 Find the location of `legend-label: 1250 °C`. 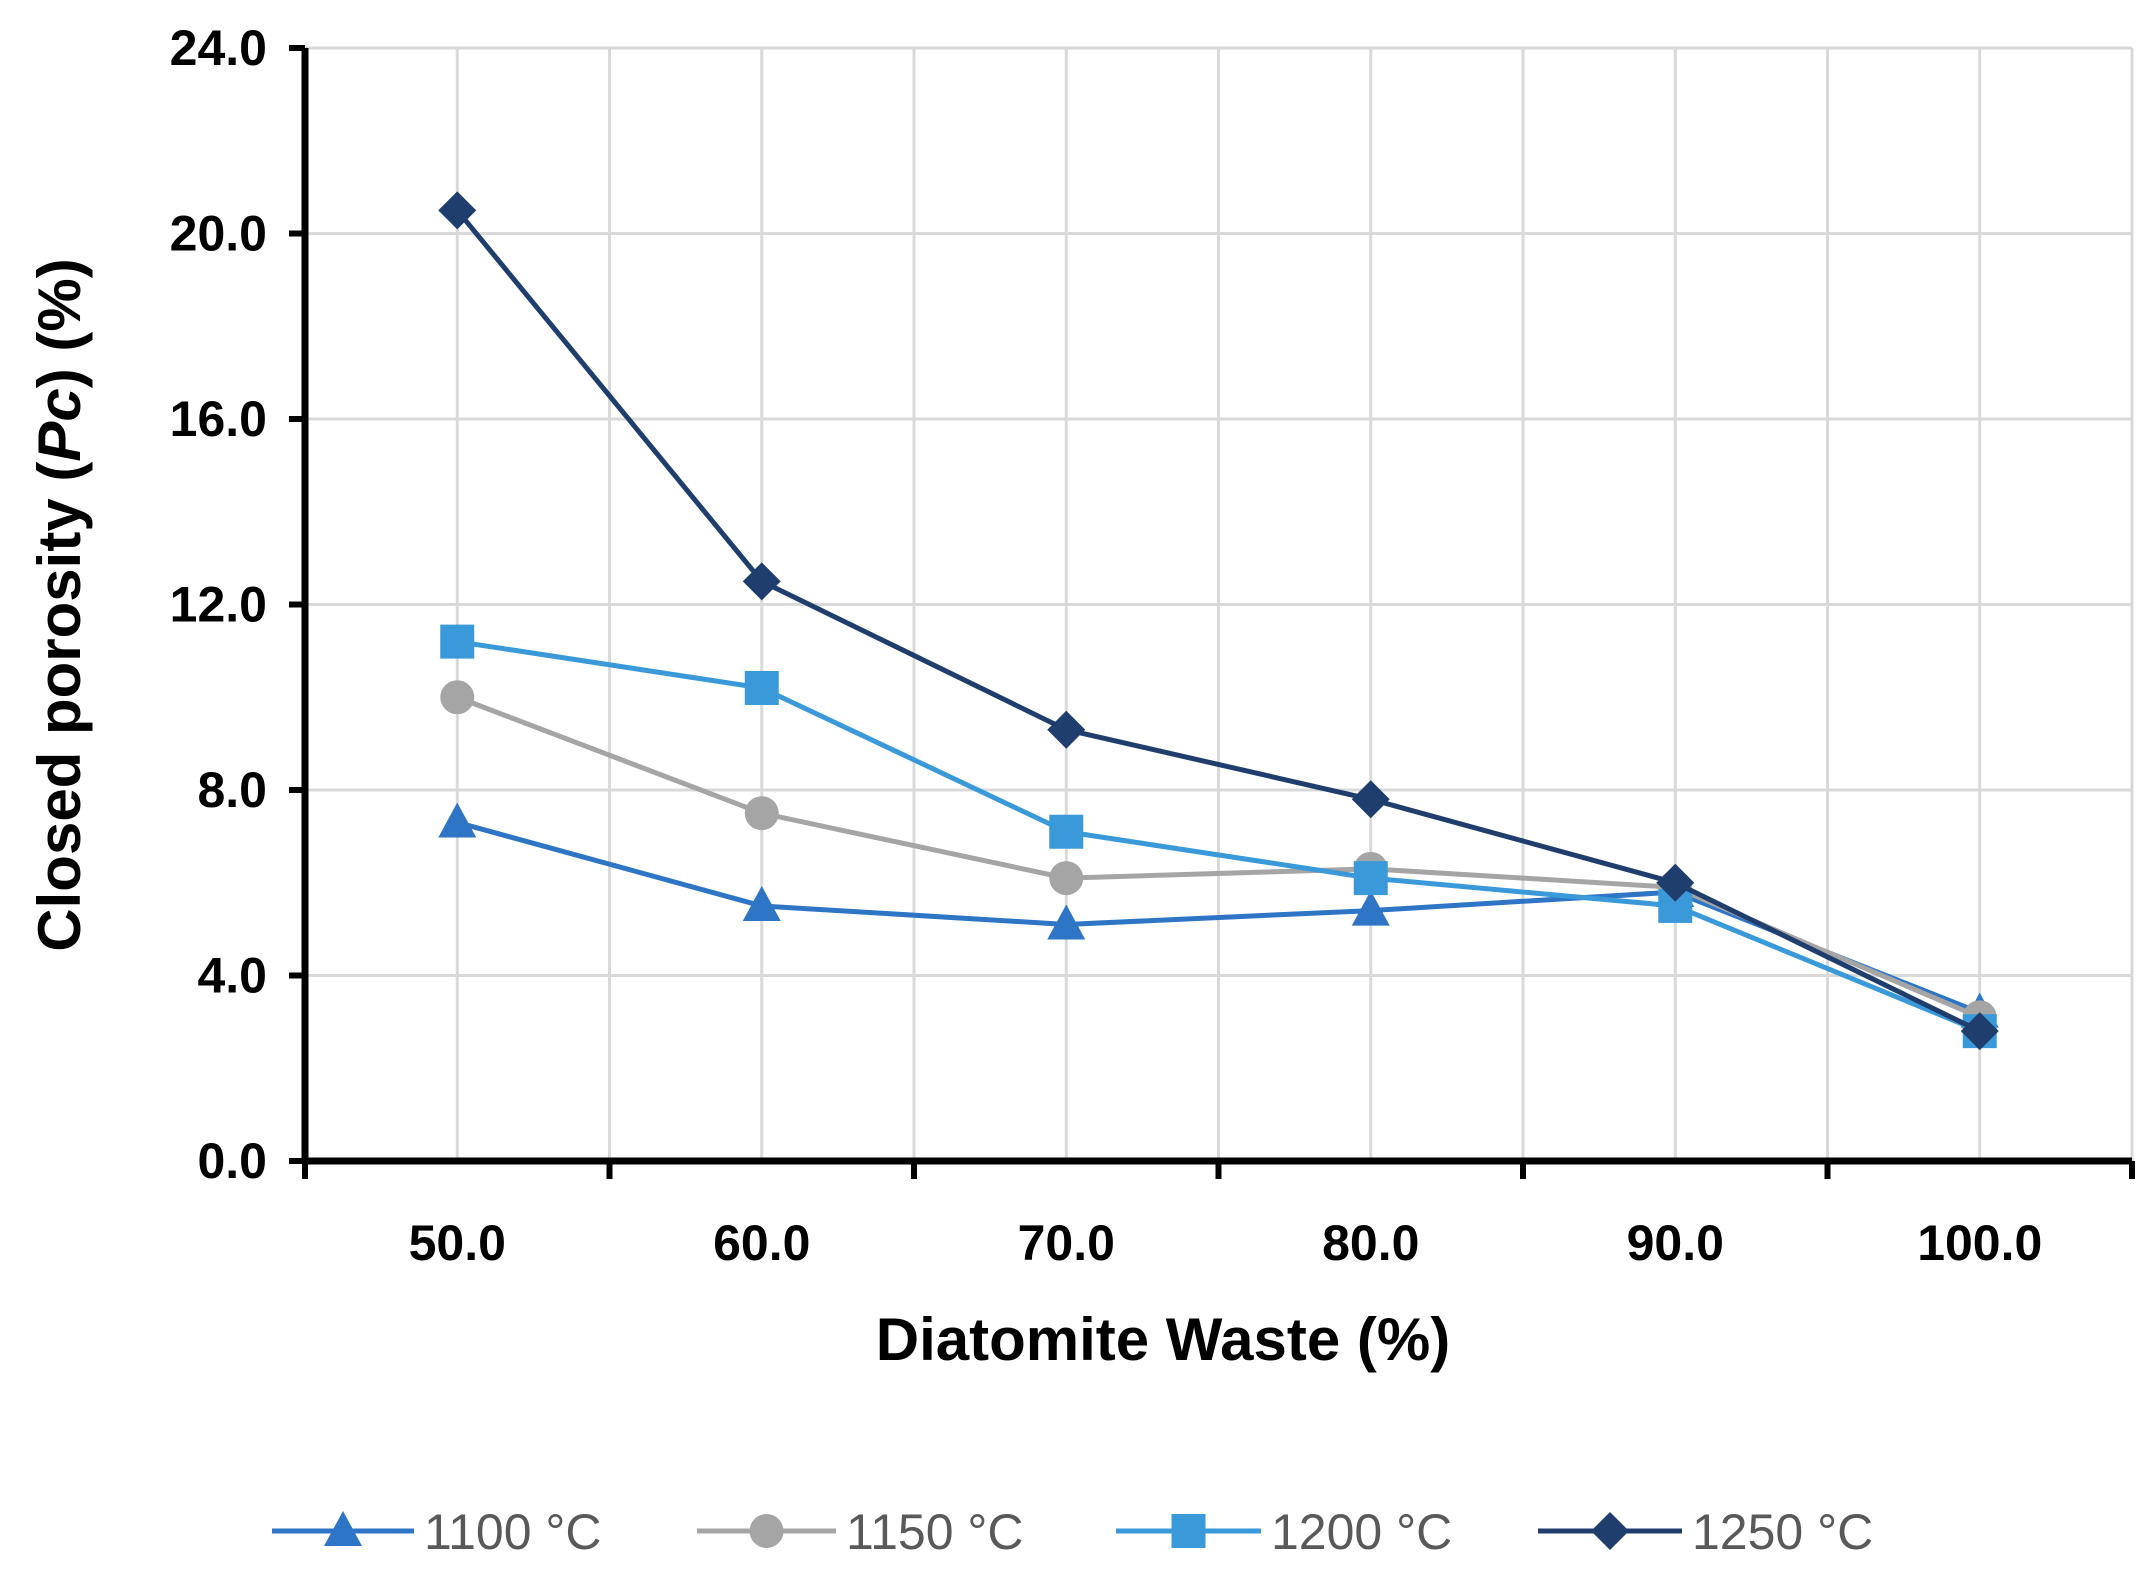

legend-label: 1250 °C is located at coordinates (1782, 1532).